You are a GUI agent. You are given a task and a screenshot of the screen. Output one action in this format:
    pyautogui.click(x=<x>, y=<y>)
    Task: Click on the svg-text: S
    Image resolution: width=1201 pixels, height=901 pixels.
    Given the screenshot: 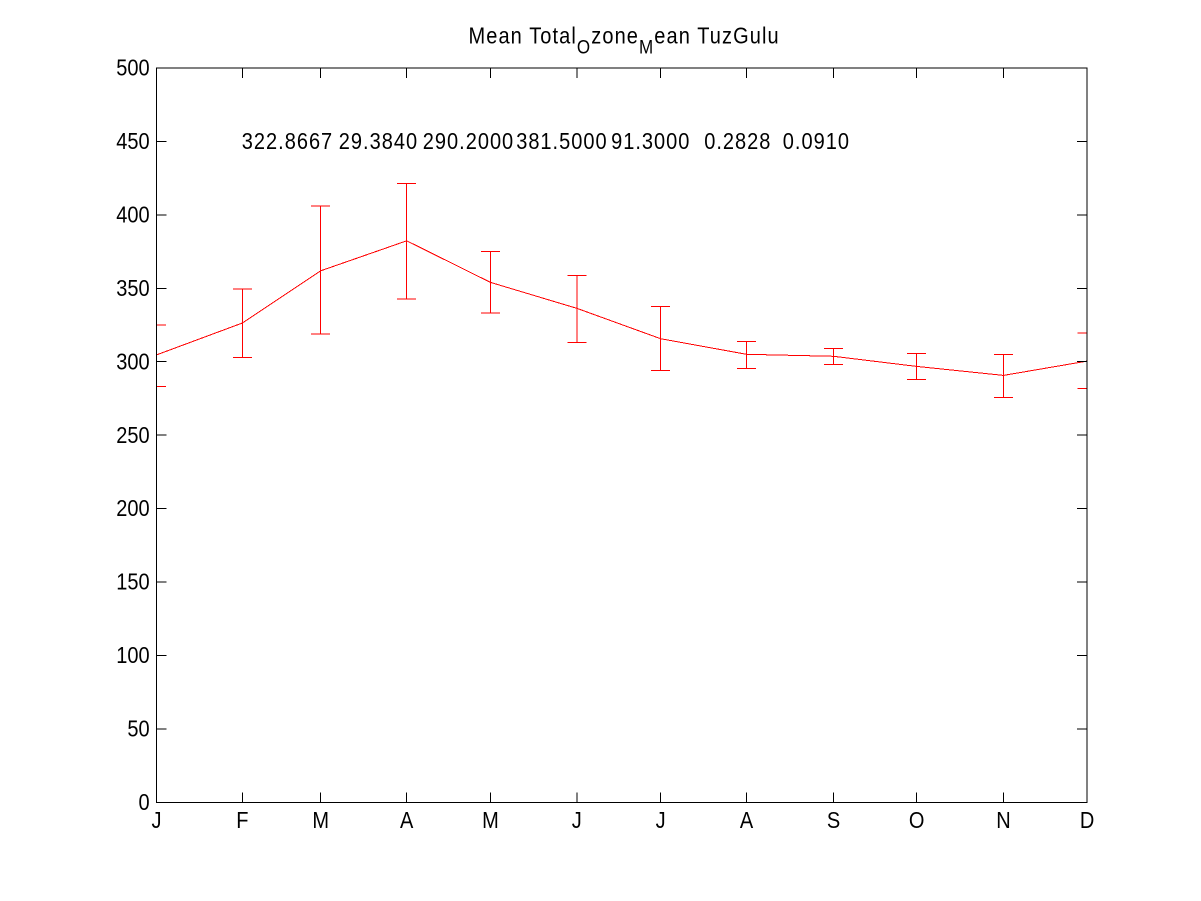 What is the action you would take?
    pyautogui.click(x=833, y=819)
    